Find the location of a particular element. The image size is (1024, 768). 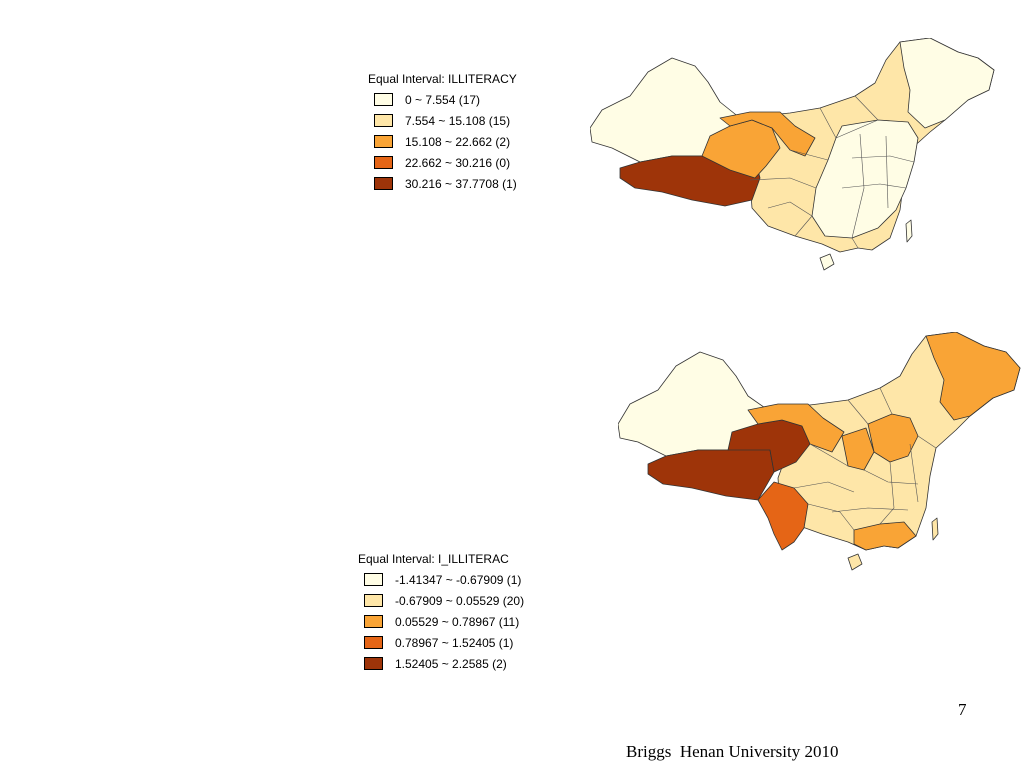

map-i-illiterac is located at coordinates (821, 453).